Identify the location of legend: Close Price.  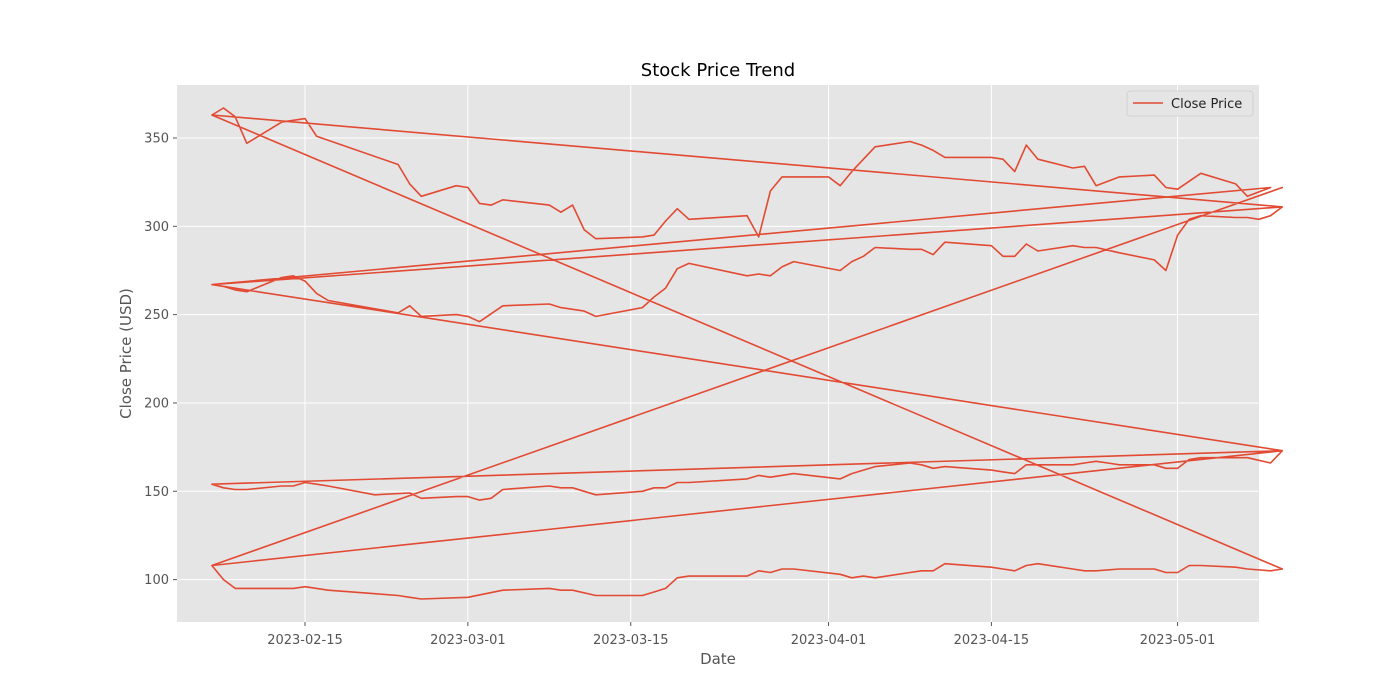
(1190, 103).